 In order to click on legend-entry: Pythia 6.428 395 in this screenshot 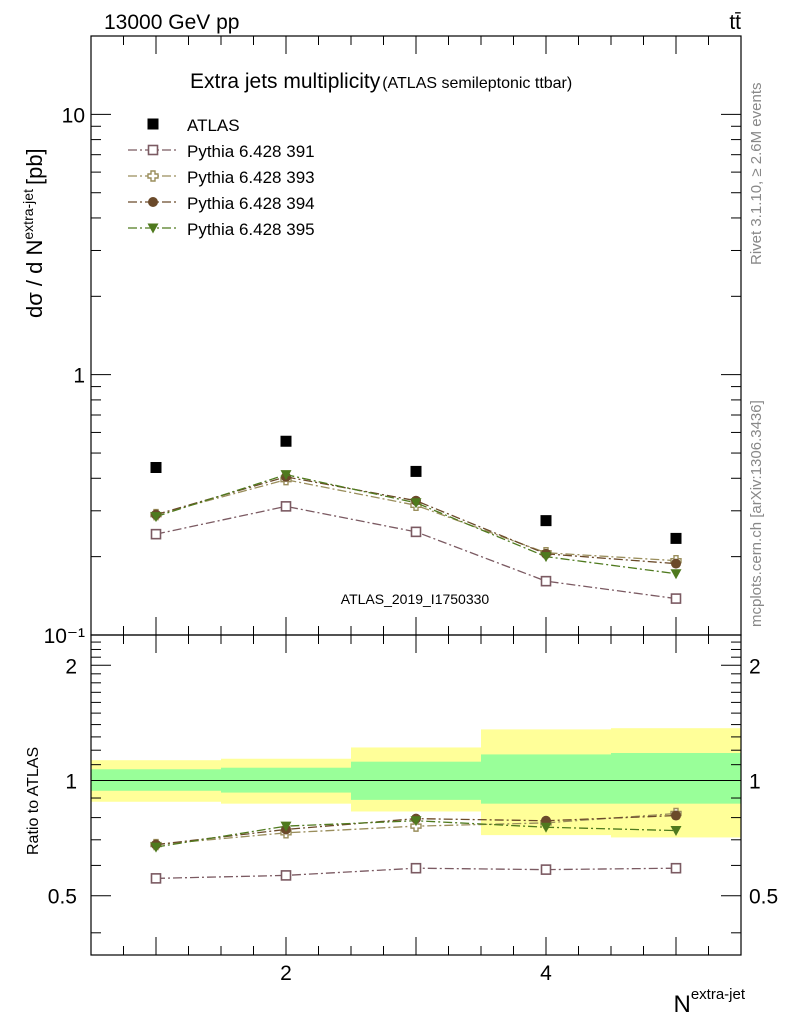, I will do `click(221, 229)`.